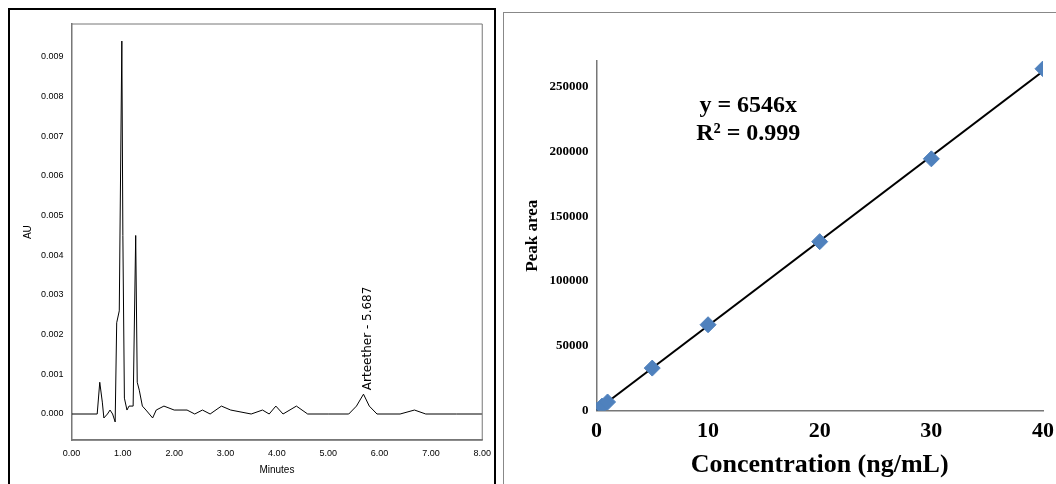 The width and height of the screenshot is (1056, 484). What do you see at coordinates (1043, 430) in the screenshot?
I see `x-tick-label: 40` at bounding box center [1043, 430].